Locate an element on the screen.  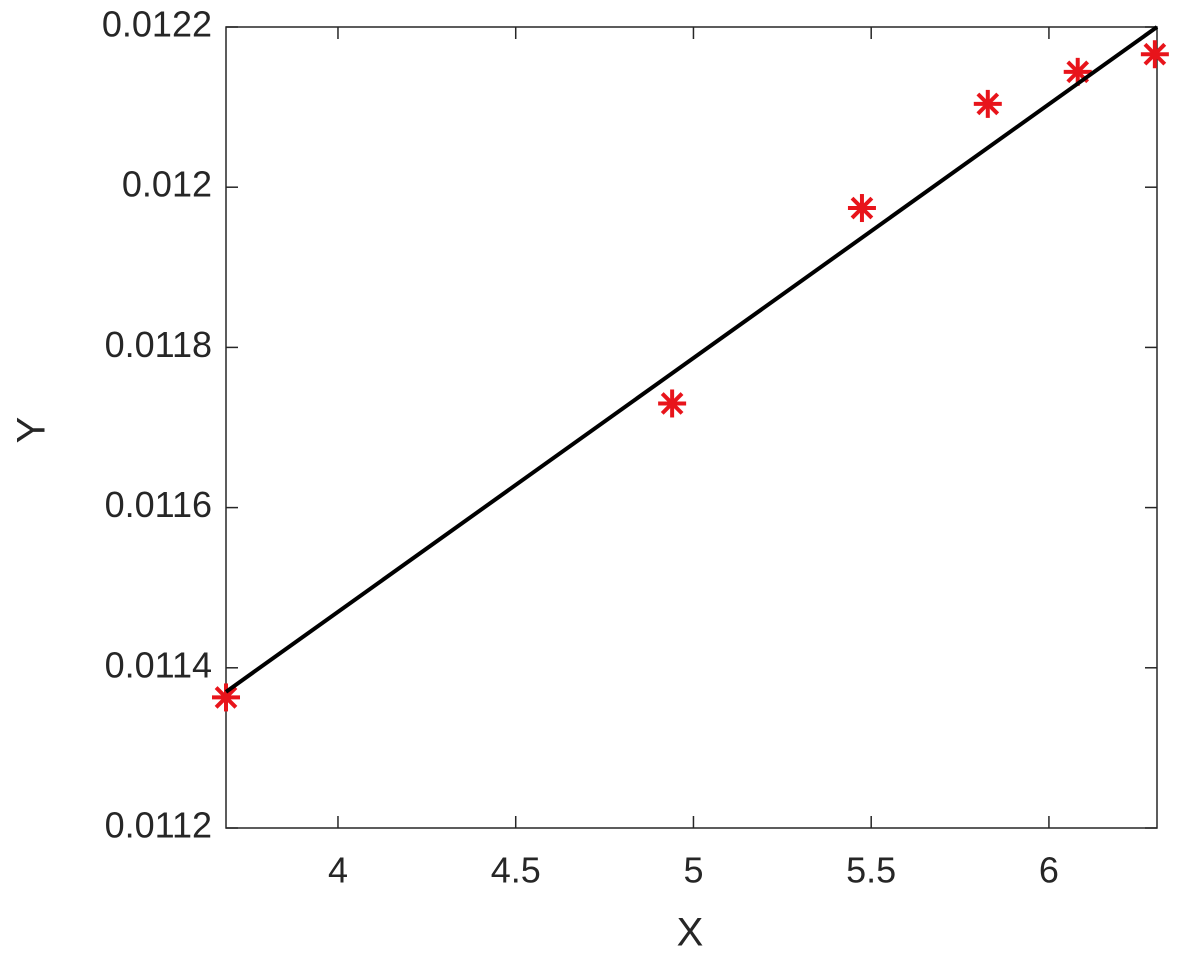
y-axis-label: Y is located at coordinates (32, 430).